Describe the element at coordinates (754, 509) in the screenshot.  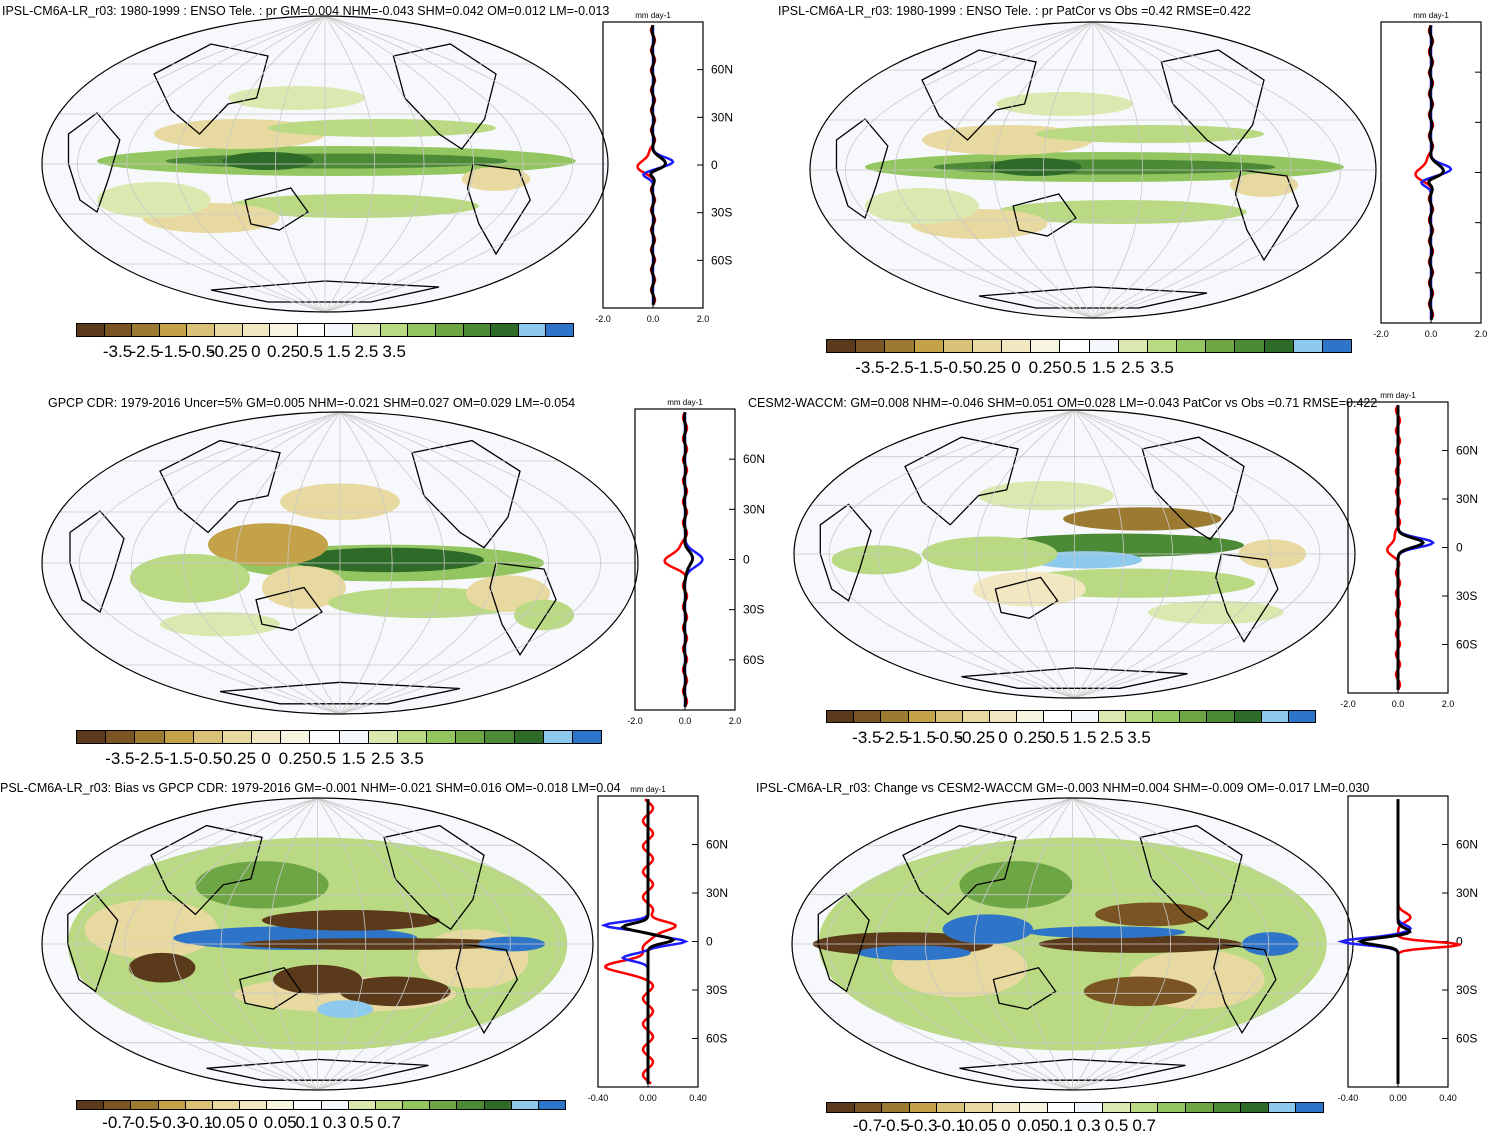
I see `lat-label: 30N` at that location.